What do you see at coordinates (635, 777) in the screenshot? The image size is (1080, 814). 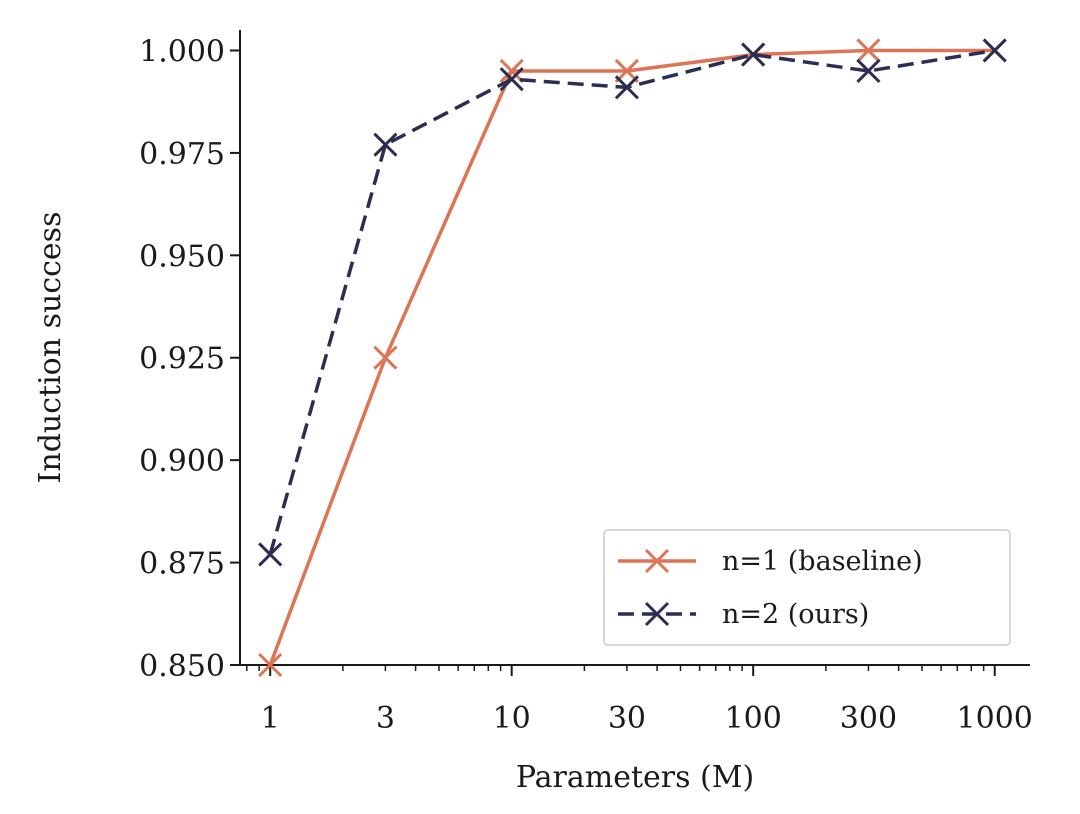 I see `x-axis-title: Parameters (M)` at bounding box center [635, 777].